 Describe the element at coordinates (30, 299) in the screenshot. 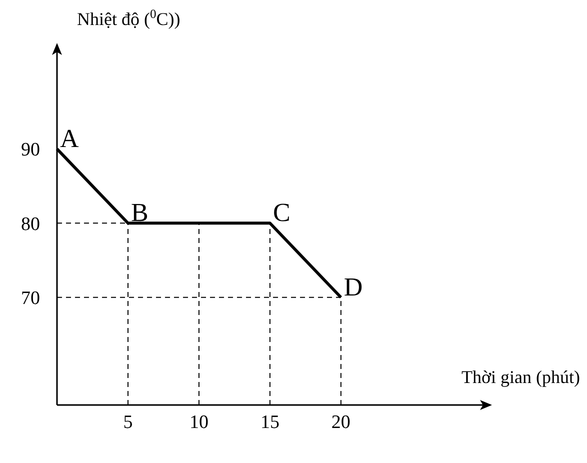

I see `y-tick-label: 70` at that location.